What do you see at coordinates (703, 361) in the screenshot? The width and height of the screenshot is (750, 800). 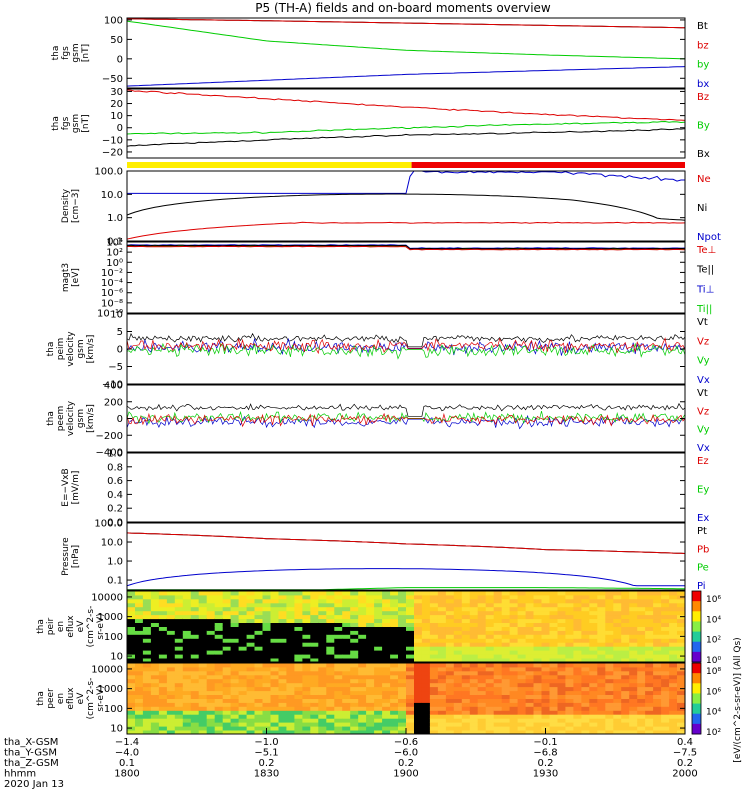 I see `legend-vy: Vy` at bounding box center [703, 361].